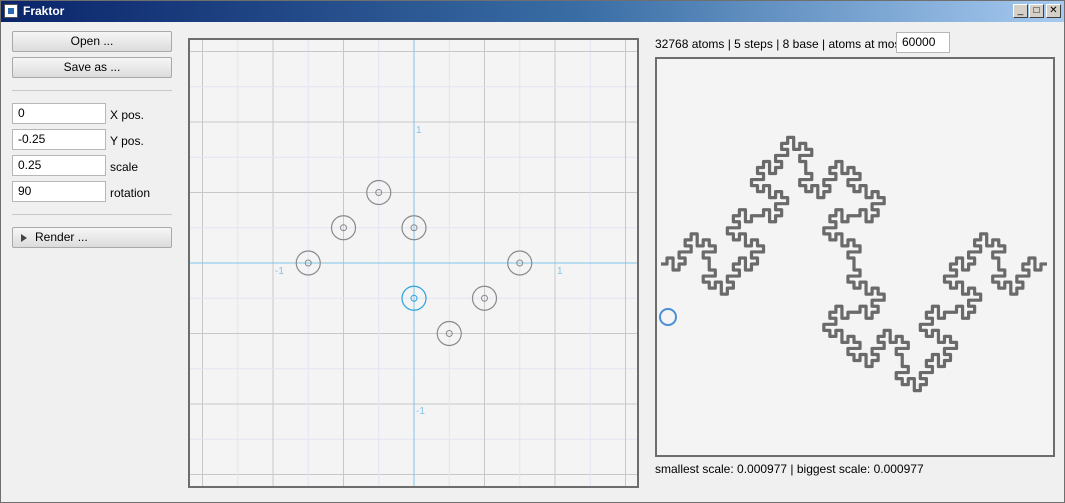  Describe the element at coordinates (668, 317) in the screenshot. I see `origin-marker` at that location.